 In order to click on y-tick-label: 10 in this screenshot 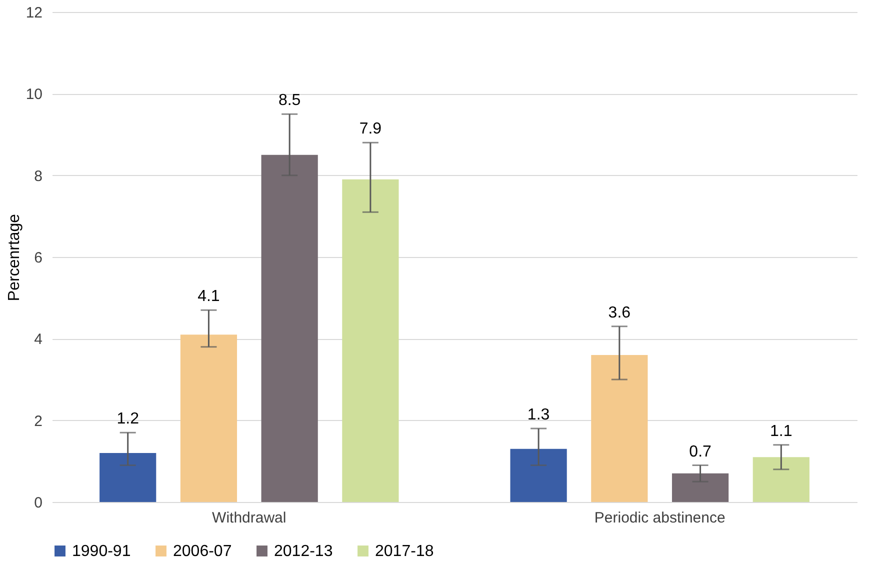, I will do `click(34, 95)`.